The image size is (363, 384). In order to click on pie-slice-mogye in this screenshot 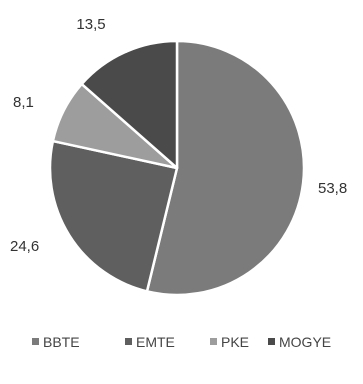, I will do `click(129, 104)`.